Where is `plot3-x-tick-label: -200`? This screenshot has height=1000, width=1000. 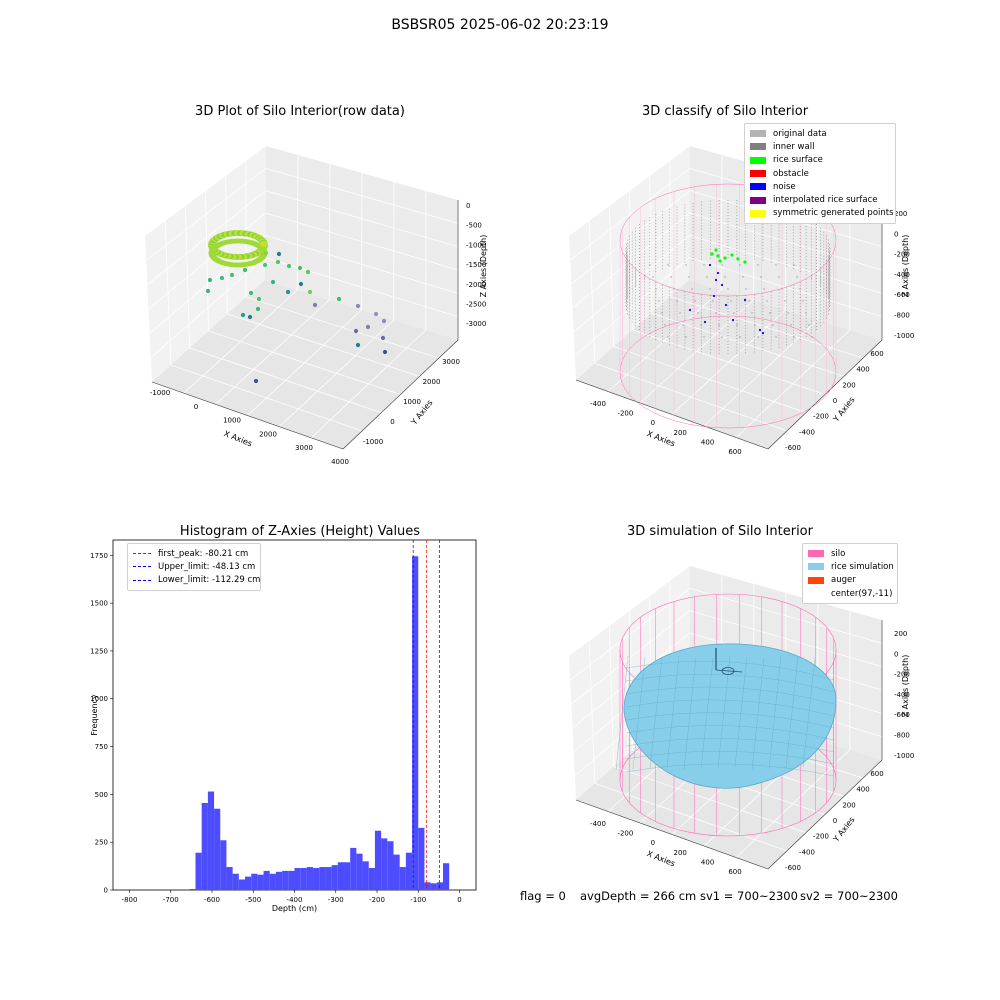 plot3-x-tick-label: -200 is located at coordinates (377, 900).